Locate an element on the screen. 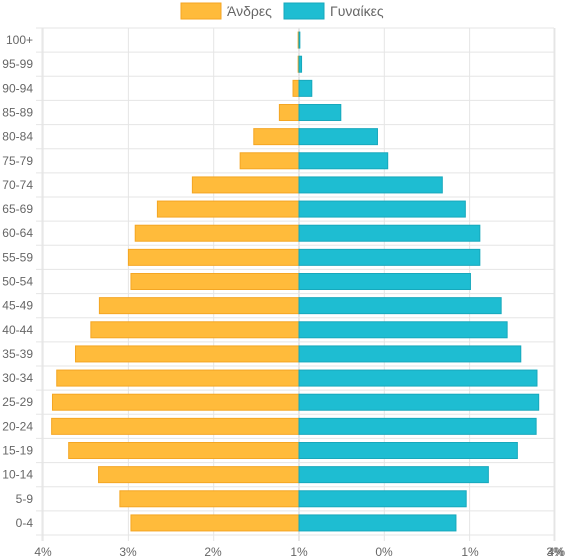 The width and height of the screenshot is (568, 559). y-tick-label: 95-99 is located at coordinates (17, 64).